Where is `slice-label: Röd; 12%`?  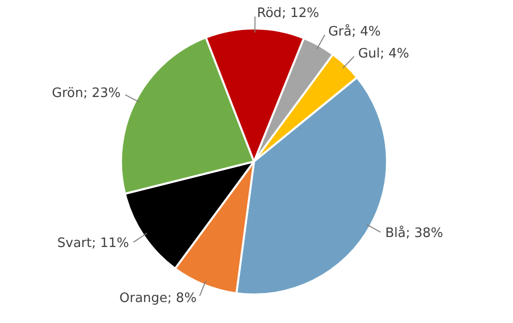
slice-label: Röd; 12% is located at coordinates (288, 13).